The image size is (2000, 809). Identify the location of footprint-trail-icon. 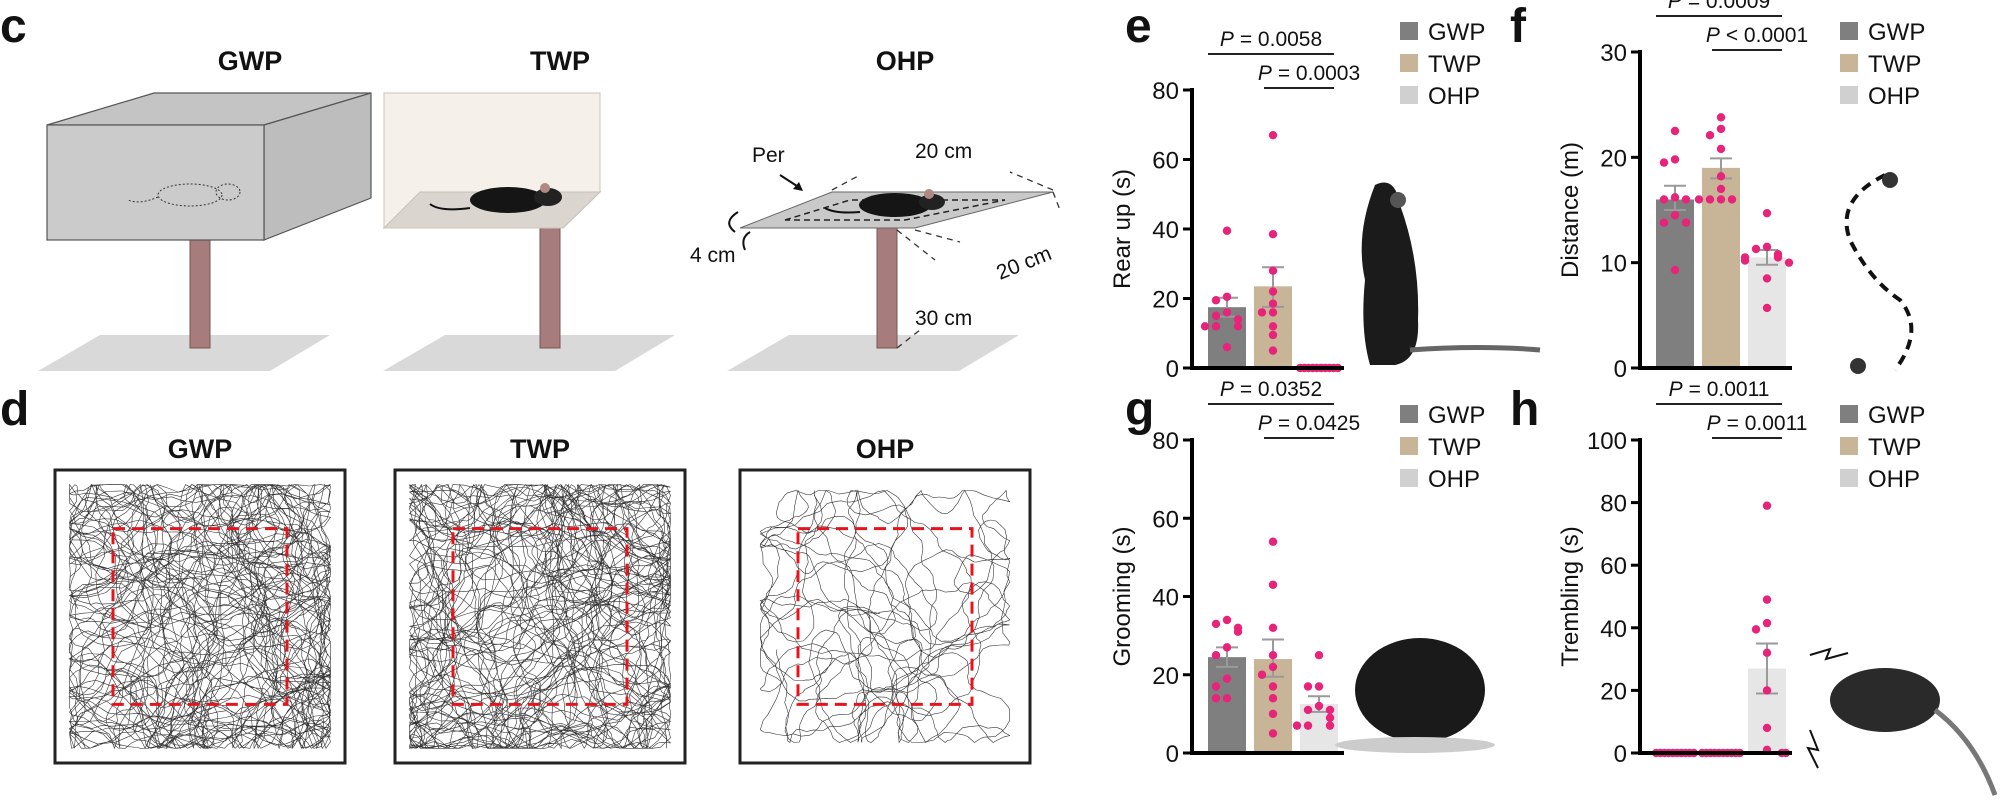
(1879, 273).